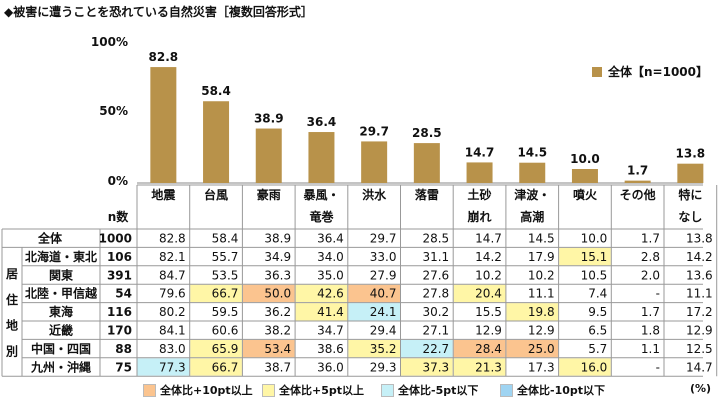  Describe the element at coordinates (109, 42) in the screenshot. I see `y-tick-100: 100%` at that location.